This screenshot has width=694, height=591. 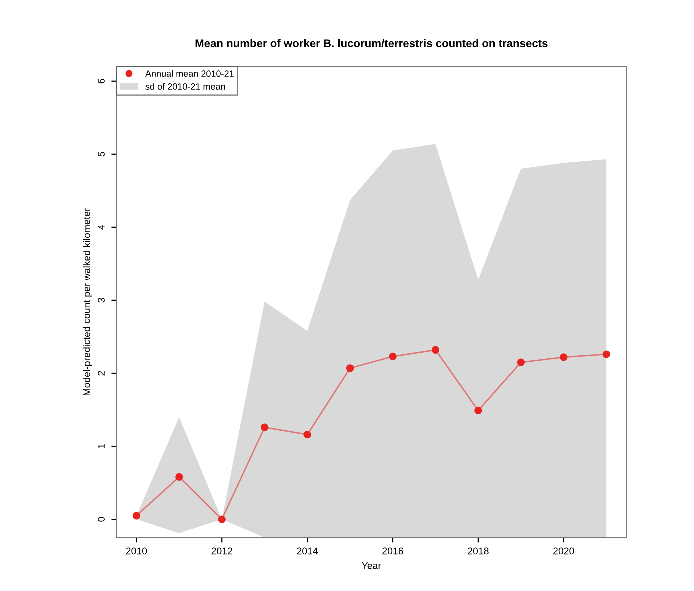 I want to click on y-tick-label: 1, so click(x=101, y=446).